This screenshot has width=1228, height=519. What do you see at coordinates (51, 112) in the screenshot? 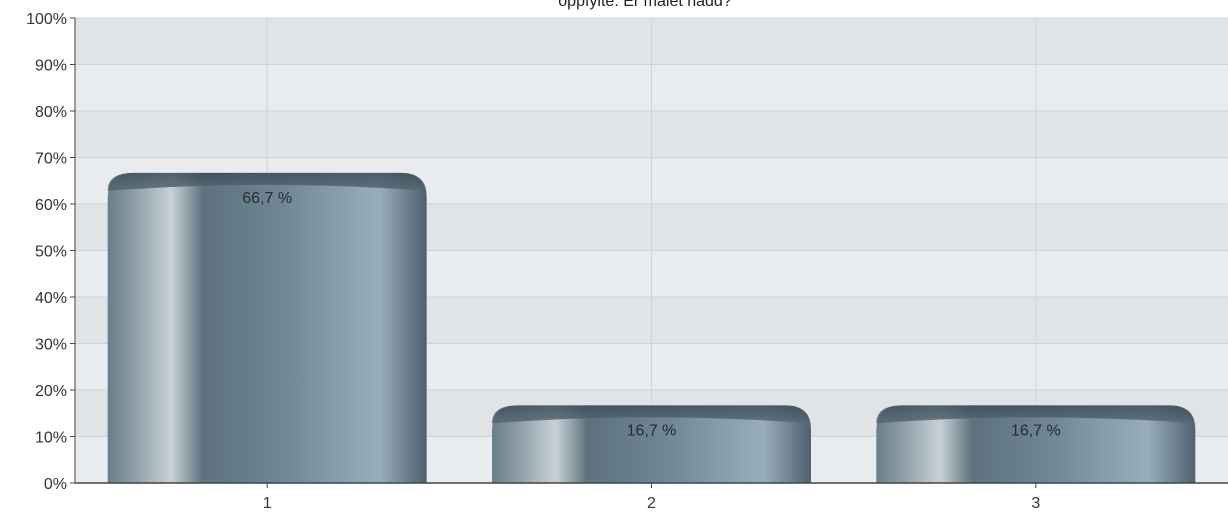
I see `y-tick-label: 80%` at bounding box center [51, 112].